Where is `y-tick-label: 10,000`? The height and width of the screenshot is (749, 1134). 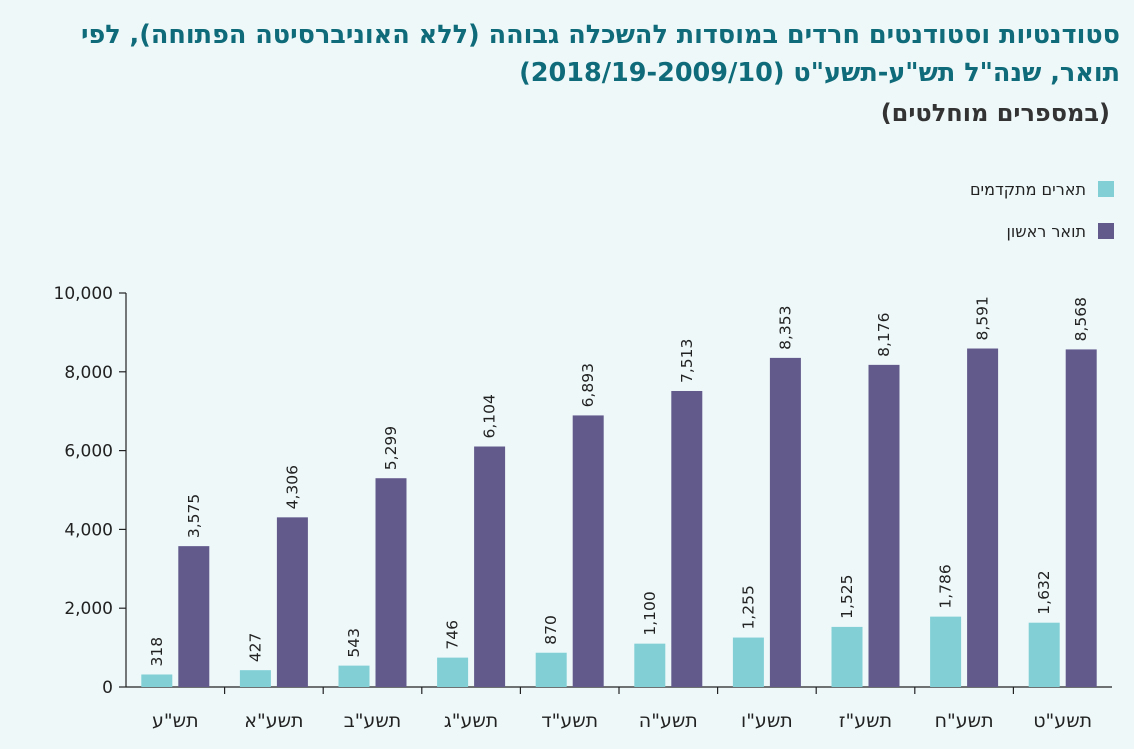 y-tick-label: 10,000 is located at coordinates (83, 294).